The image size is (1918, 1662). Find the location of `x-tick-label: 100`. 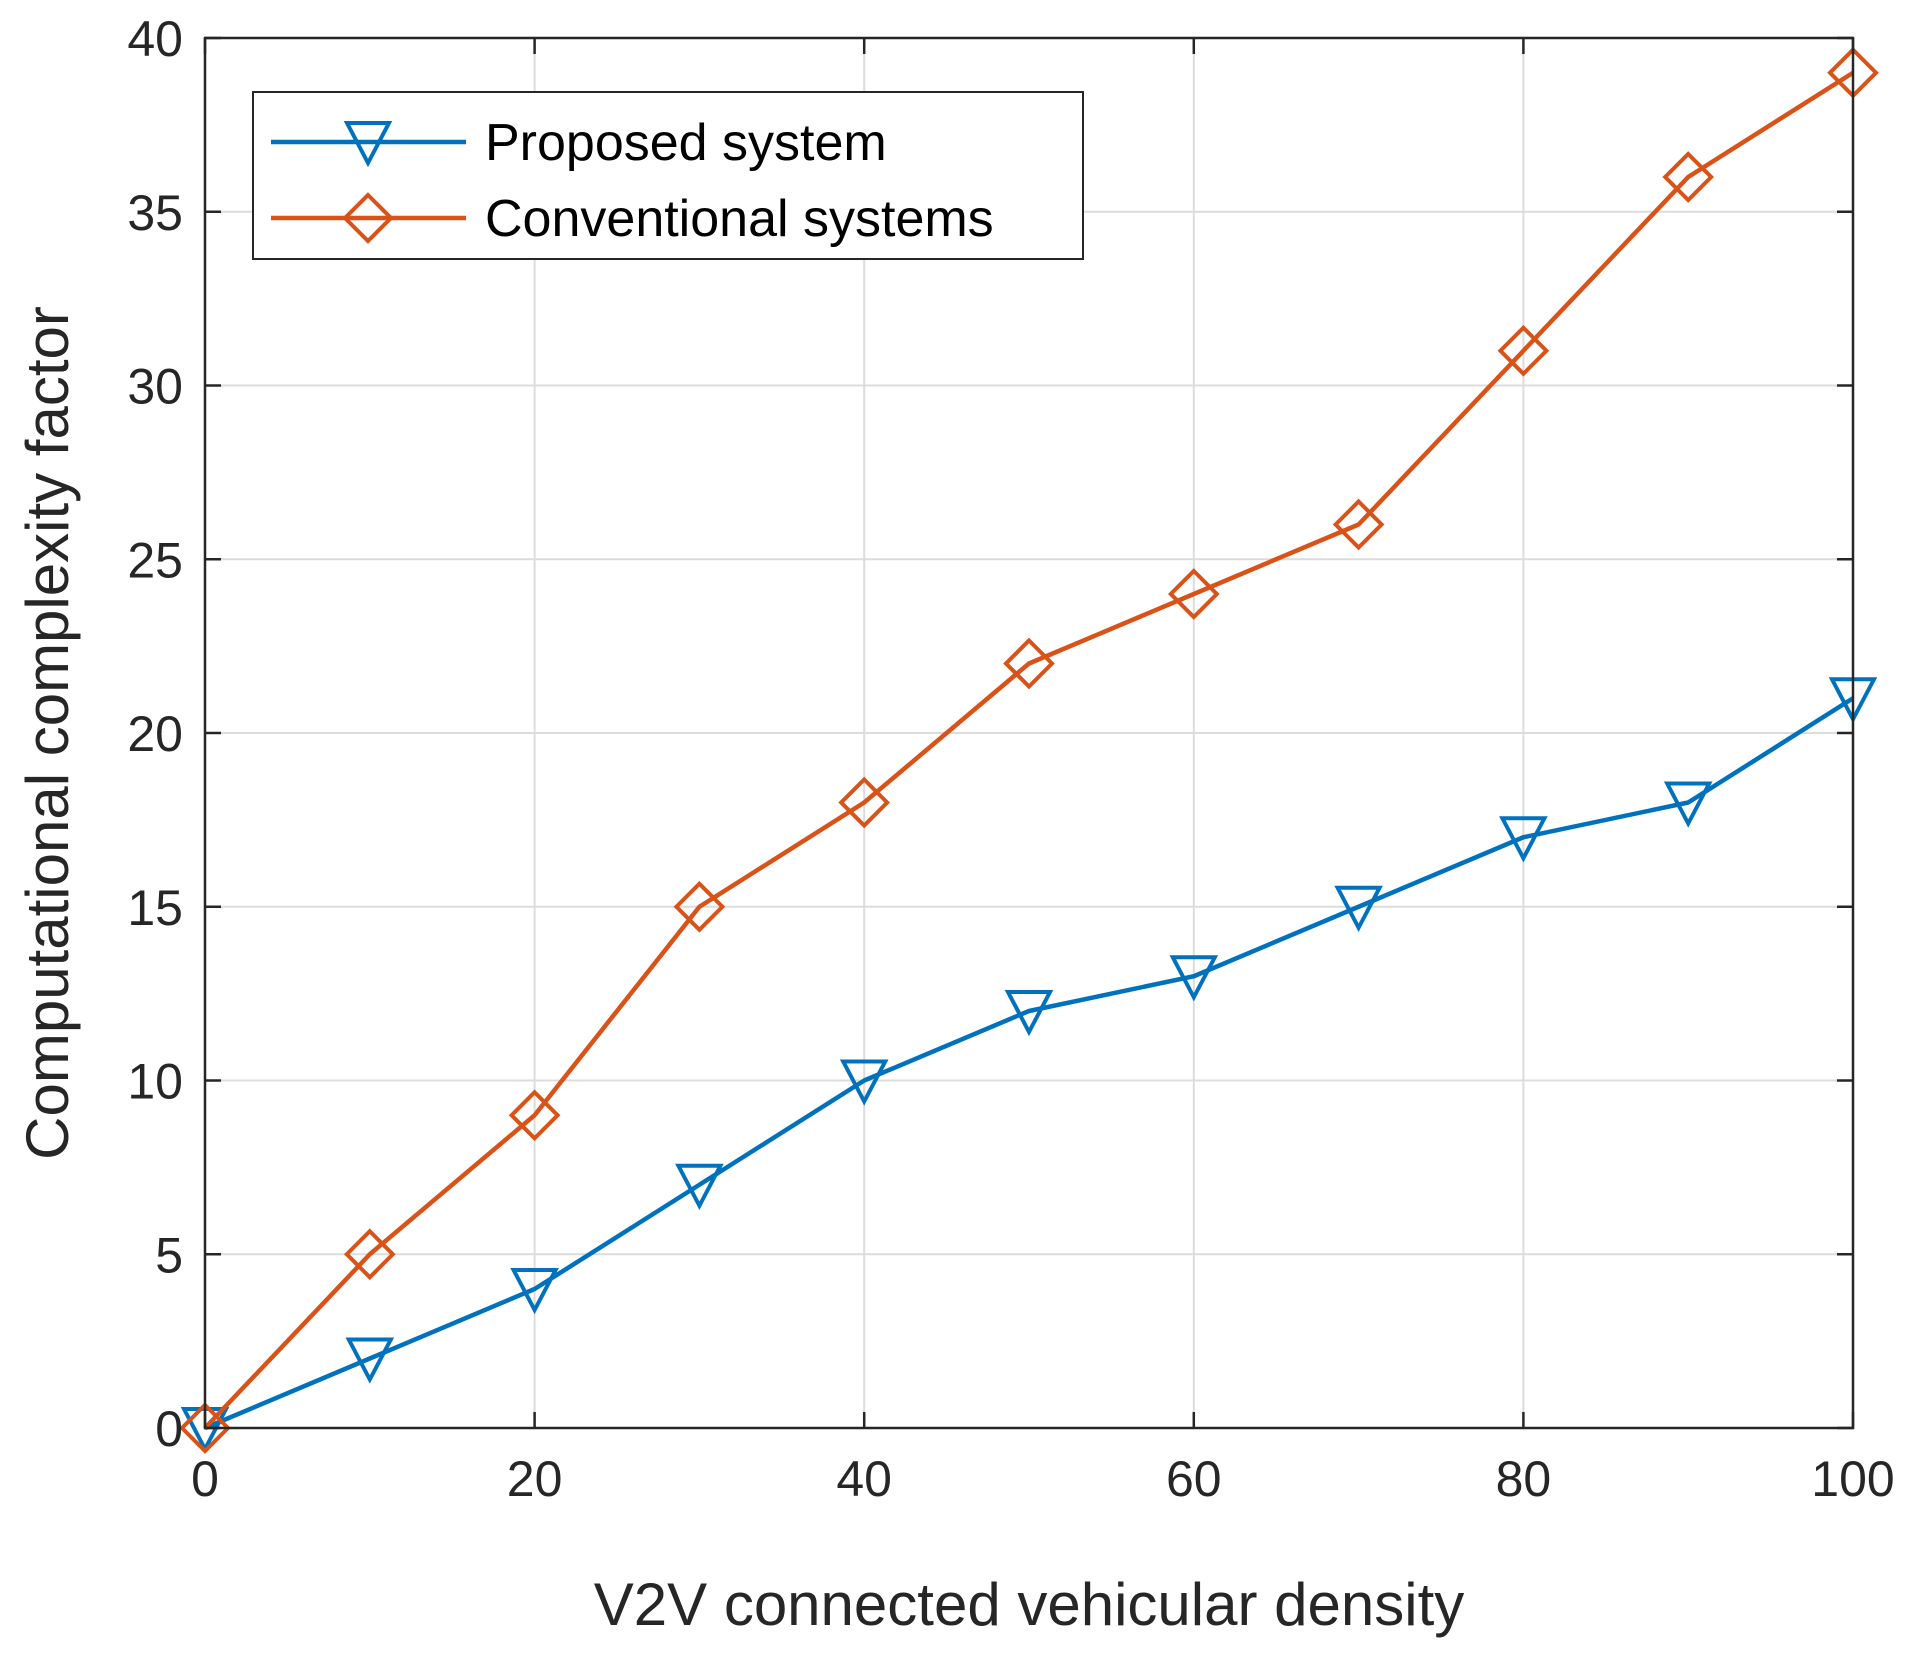

x-tick-label: 100 is located at coordinates (1852, 1479).